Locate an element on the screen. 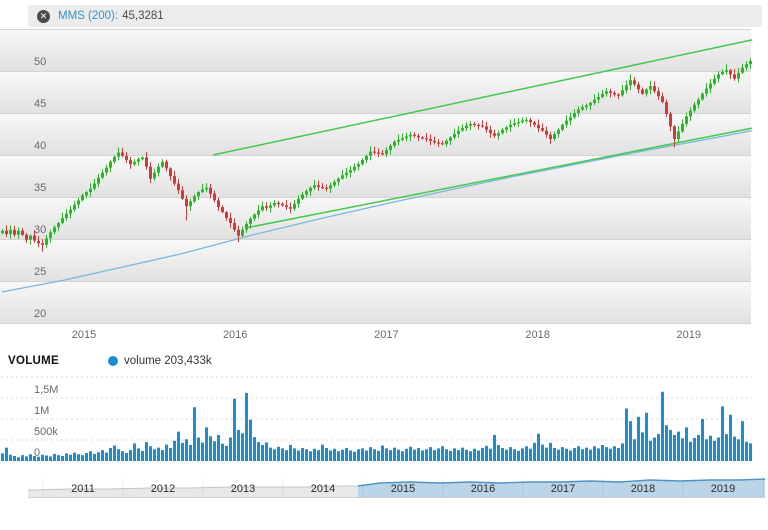 The height and width of the screenshot is (530, 768). indicator-value: 45,3281 is located at coordinates (143, 16).